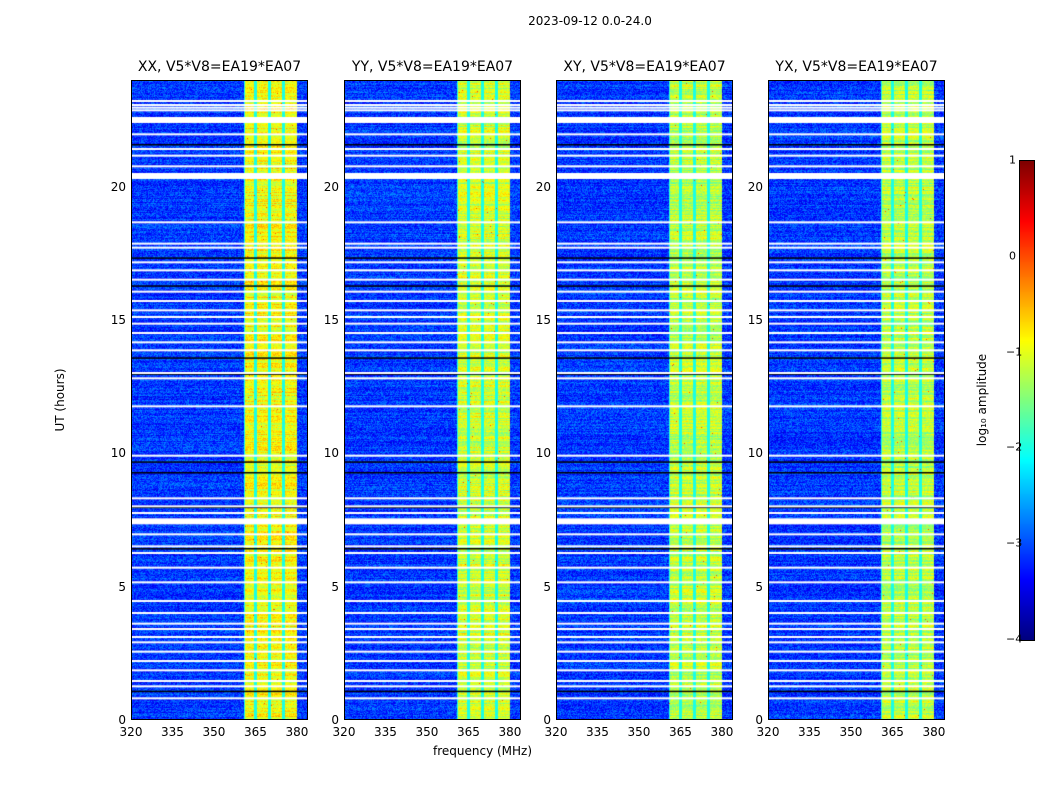 Image resolution: width=1050 pixels, height=800 pixels. I want to click on colorbar-tick-label: 0, so click(1012, 256).